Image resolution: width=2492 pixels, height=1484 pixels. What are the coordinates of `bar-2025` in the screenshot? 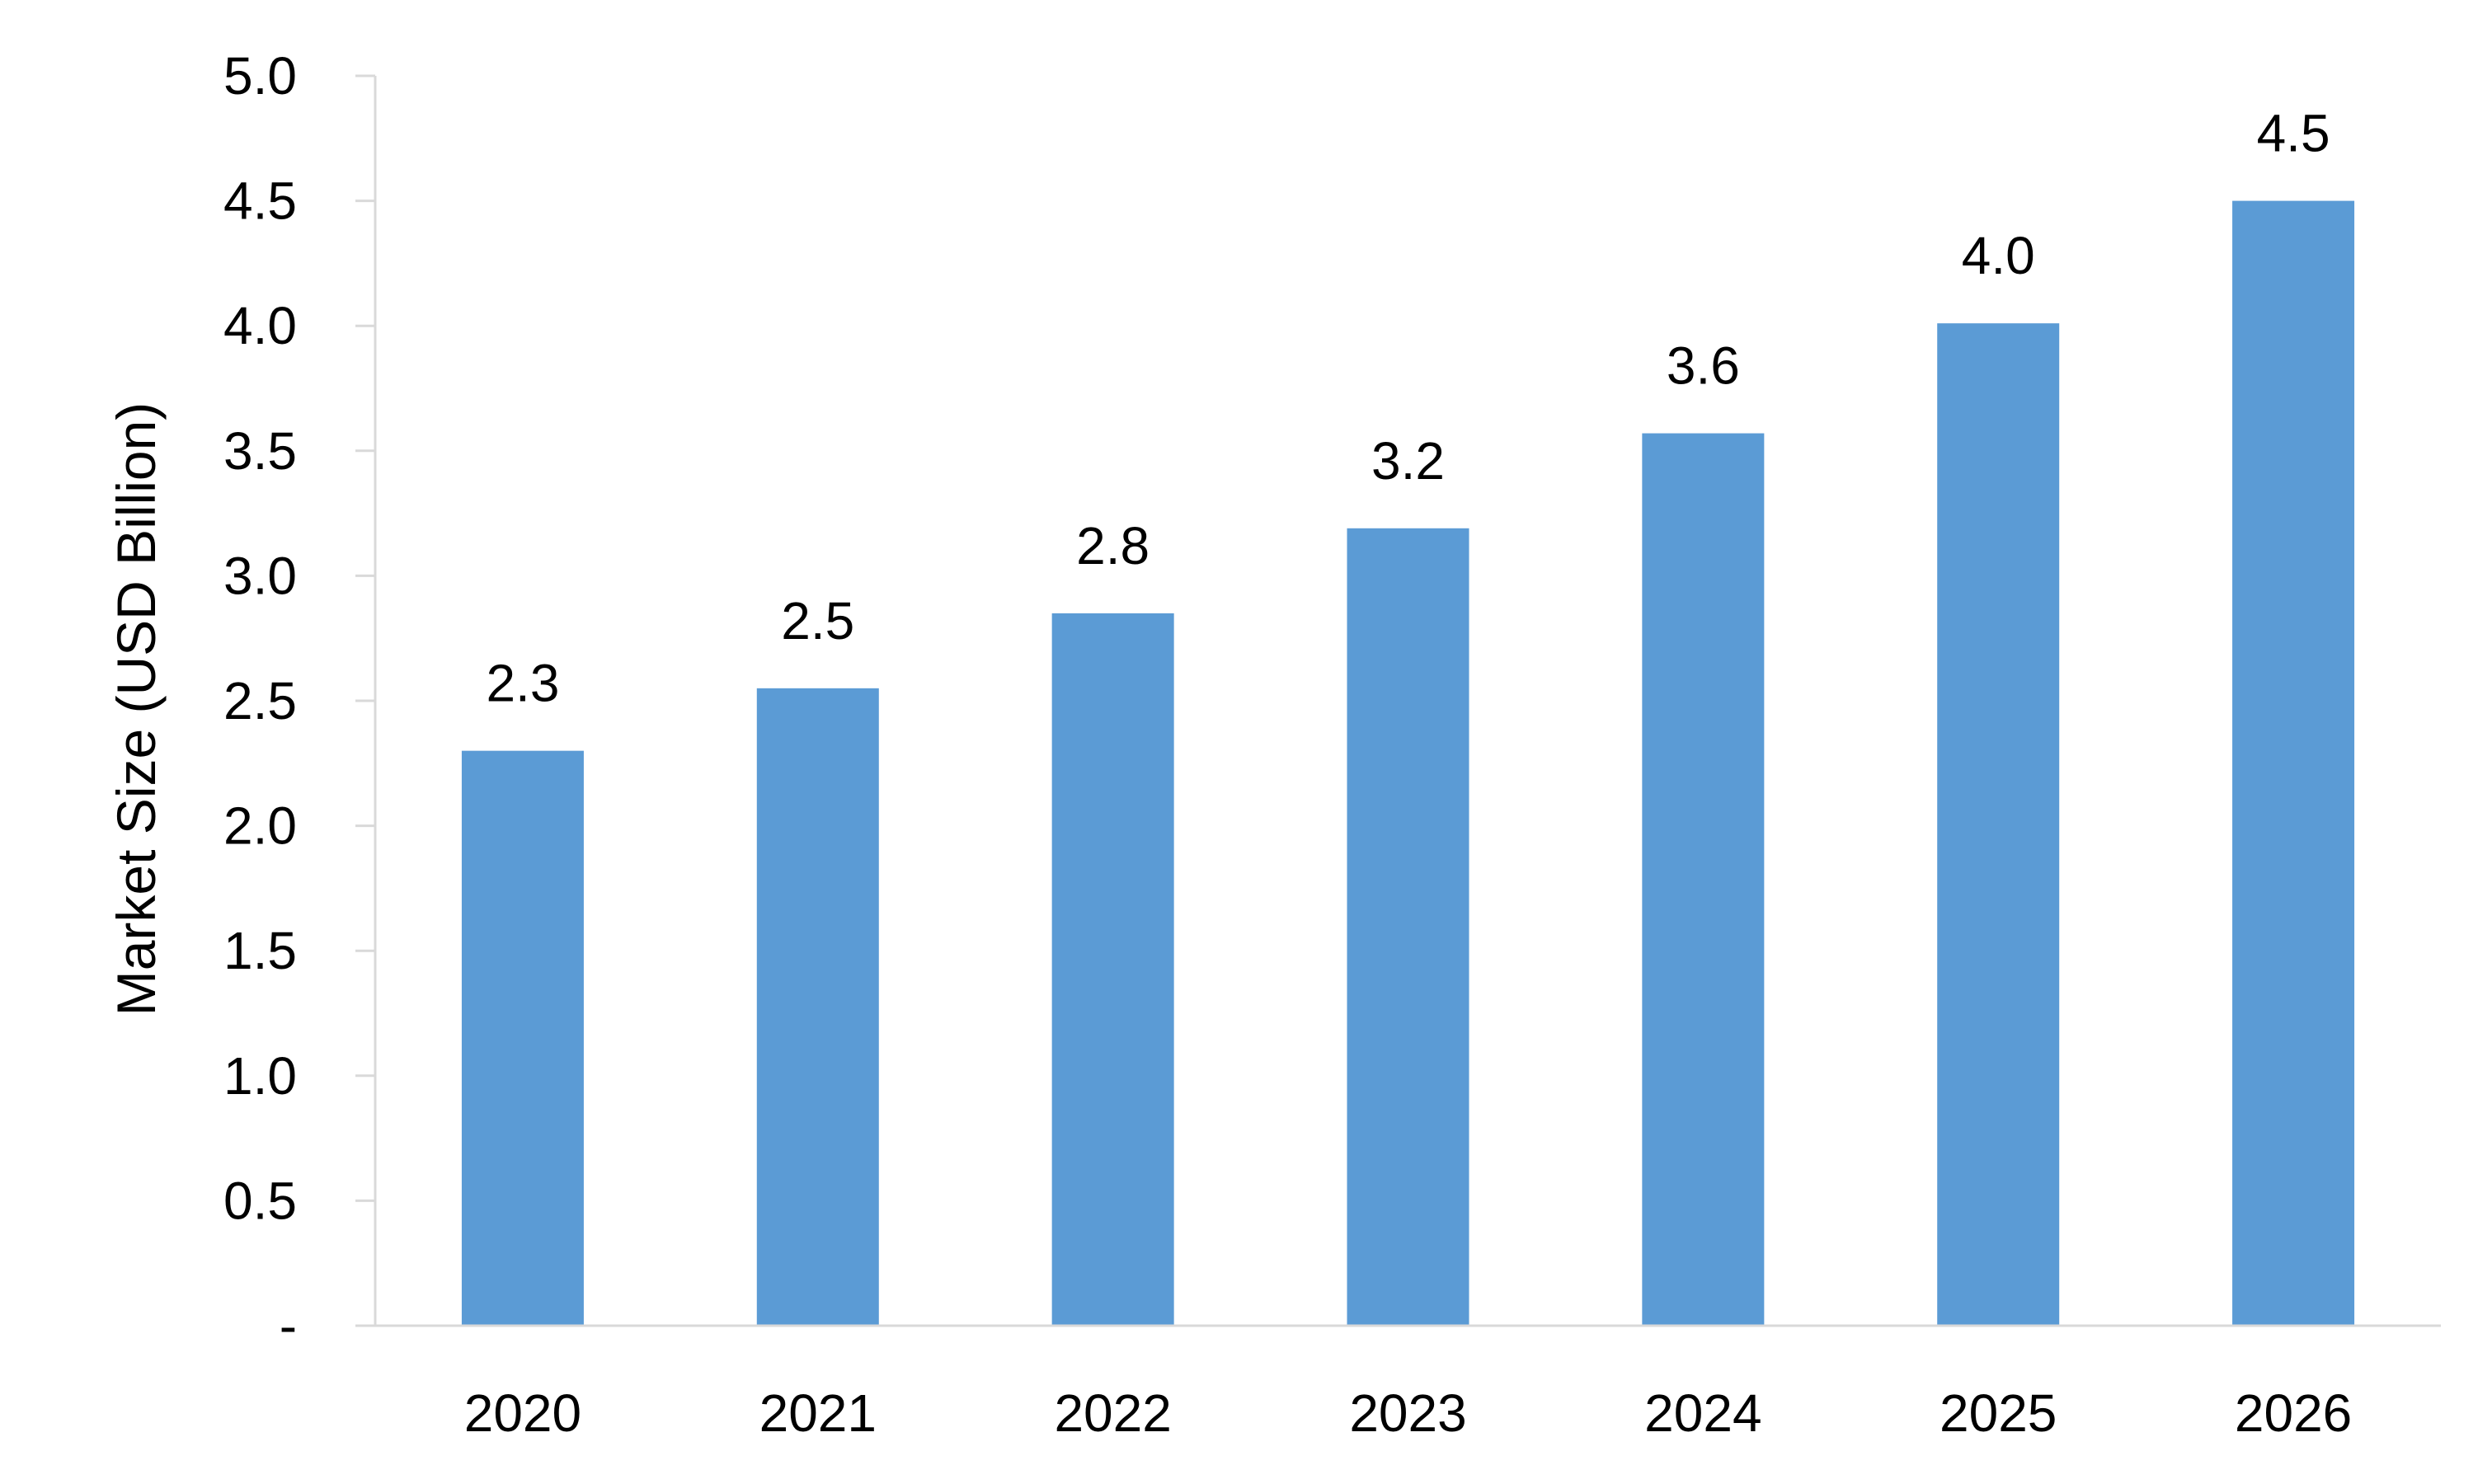 It's located at (1999, 825).